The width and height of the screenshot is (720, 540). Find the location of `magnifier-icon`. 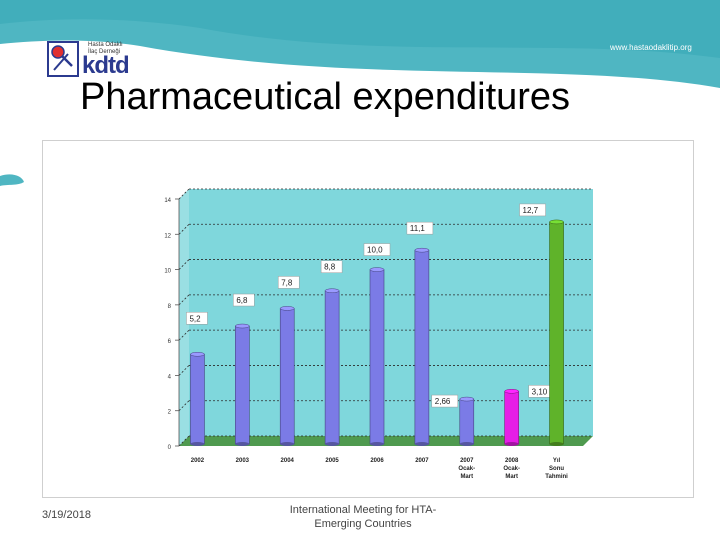

magnifier-icon is located at coordinates (58, 52).